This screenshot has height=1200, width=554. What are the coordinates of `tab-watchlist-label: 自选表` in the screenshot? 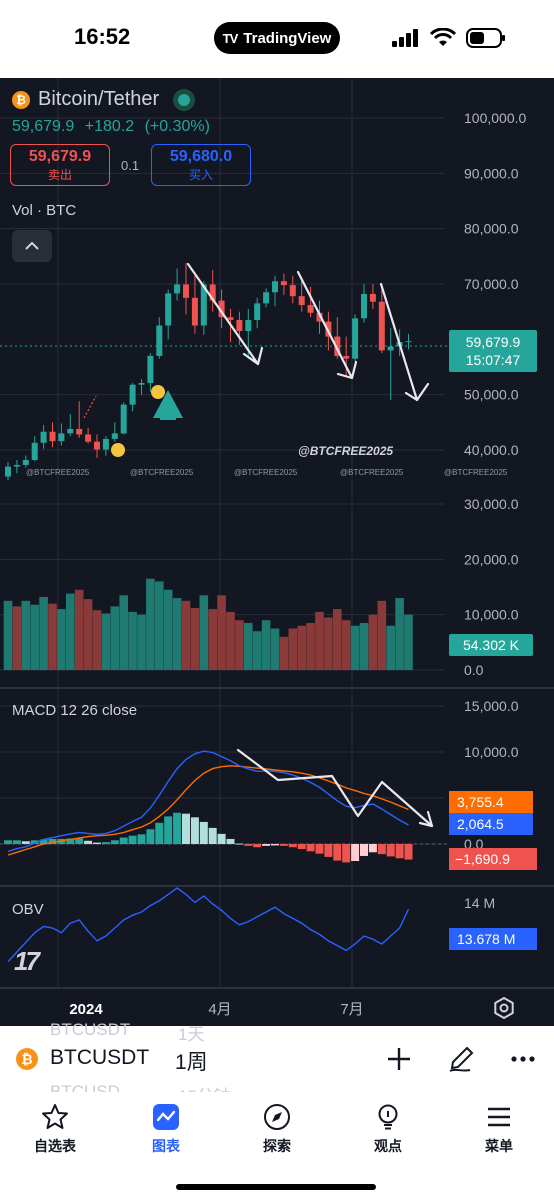 It's located at (55, 1146).